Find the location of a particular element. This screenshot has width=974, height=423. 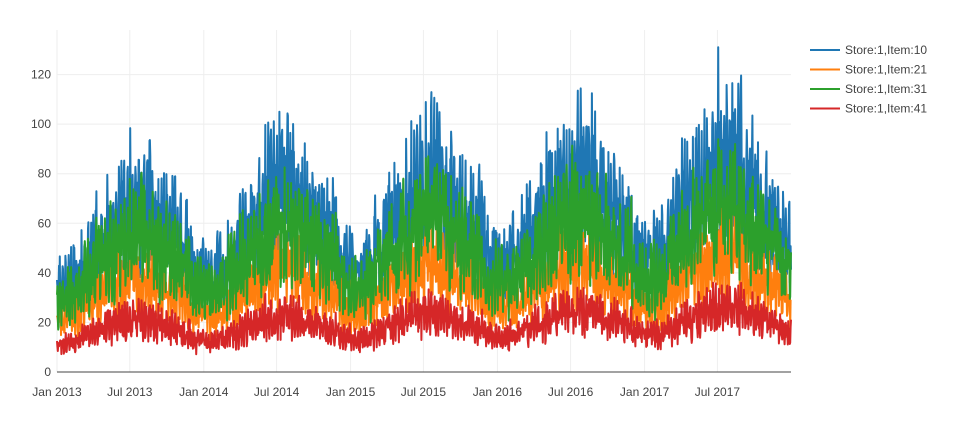

x-tick-label: Jan 2014 is located at coordinates (204, 392).